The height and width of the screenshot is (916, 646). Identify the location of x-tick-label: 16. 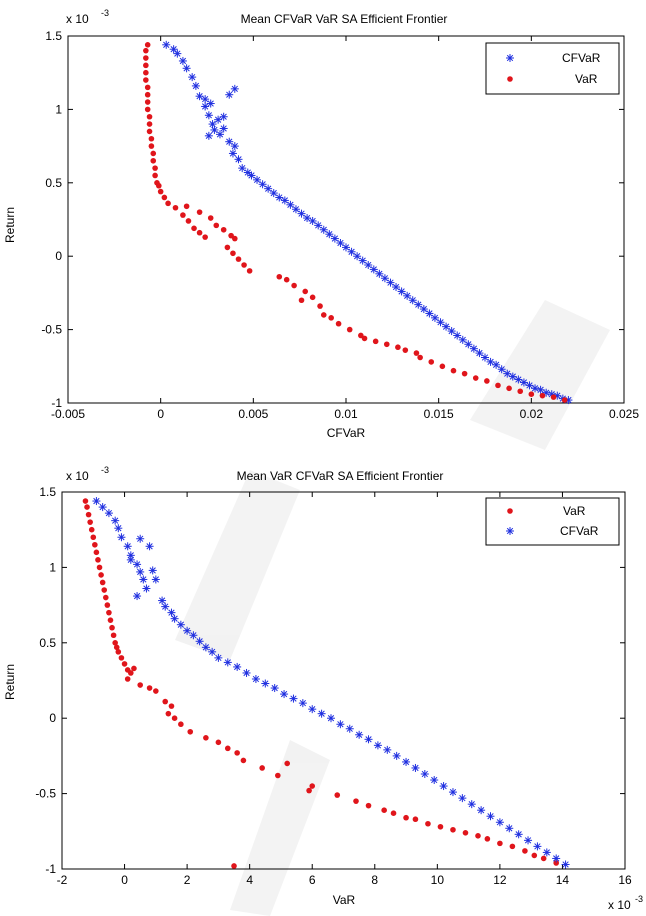
(625, 880).